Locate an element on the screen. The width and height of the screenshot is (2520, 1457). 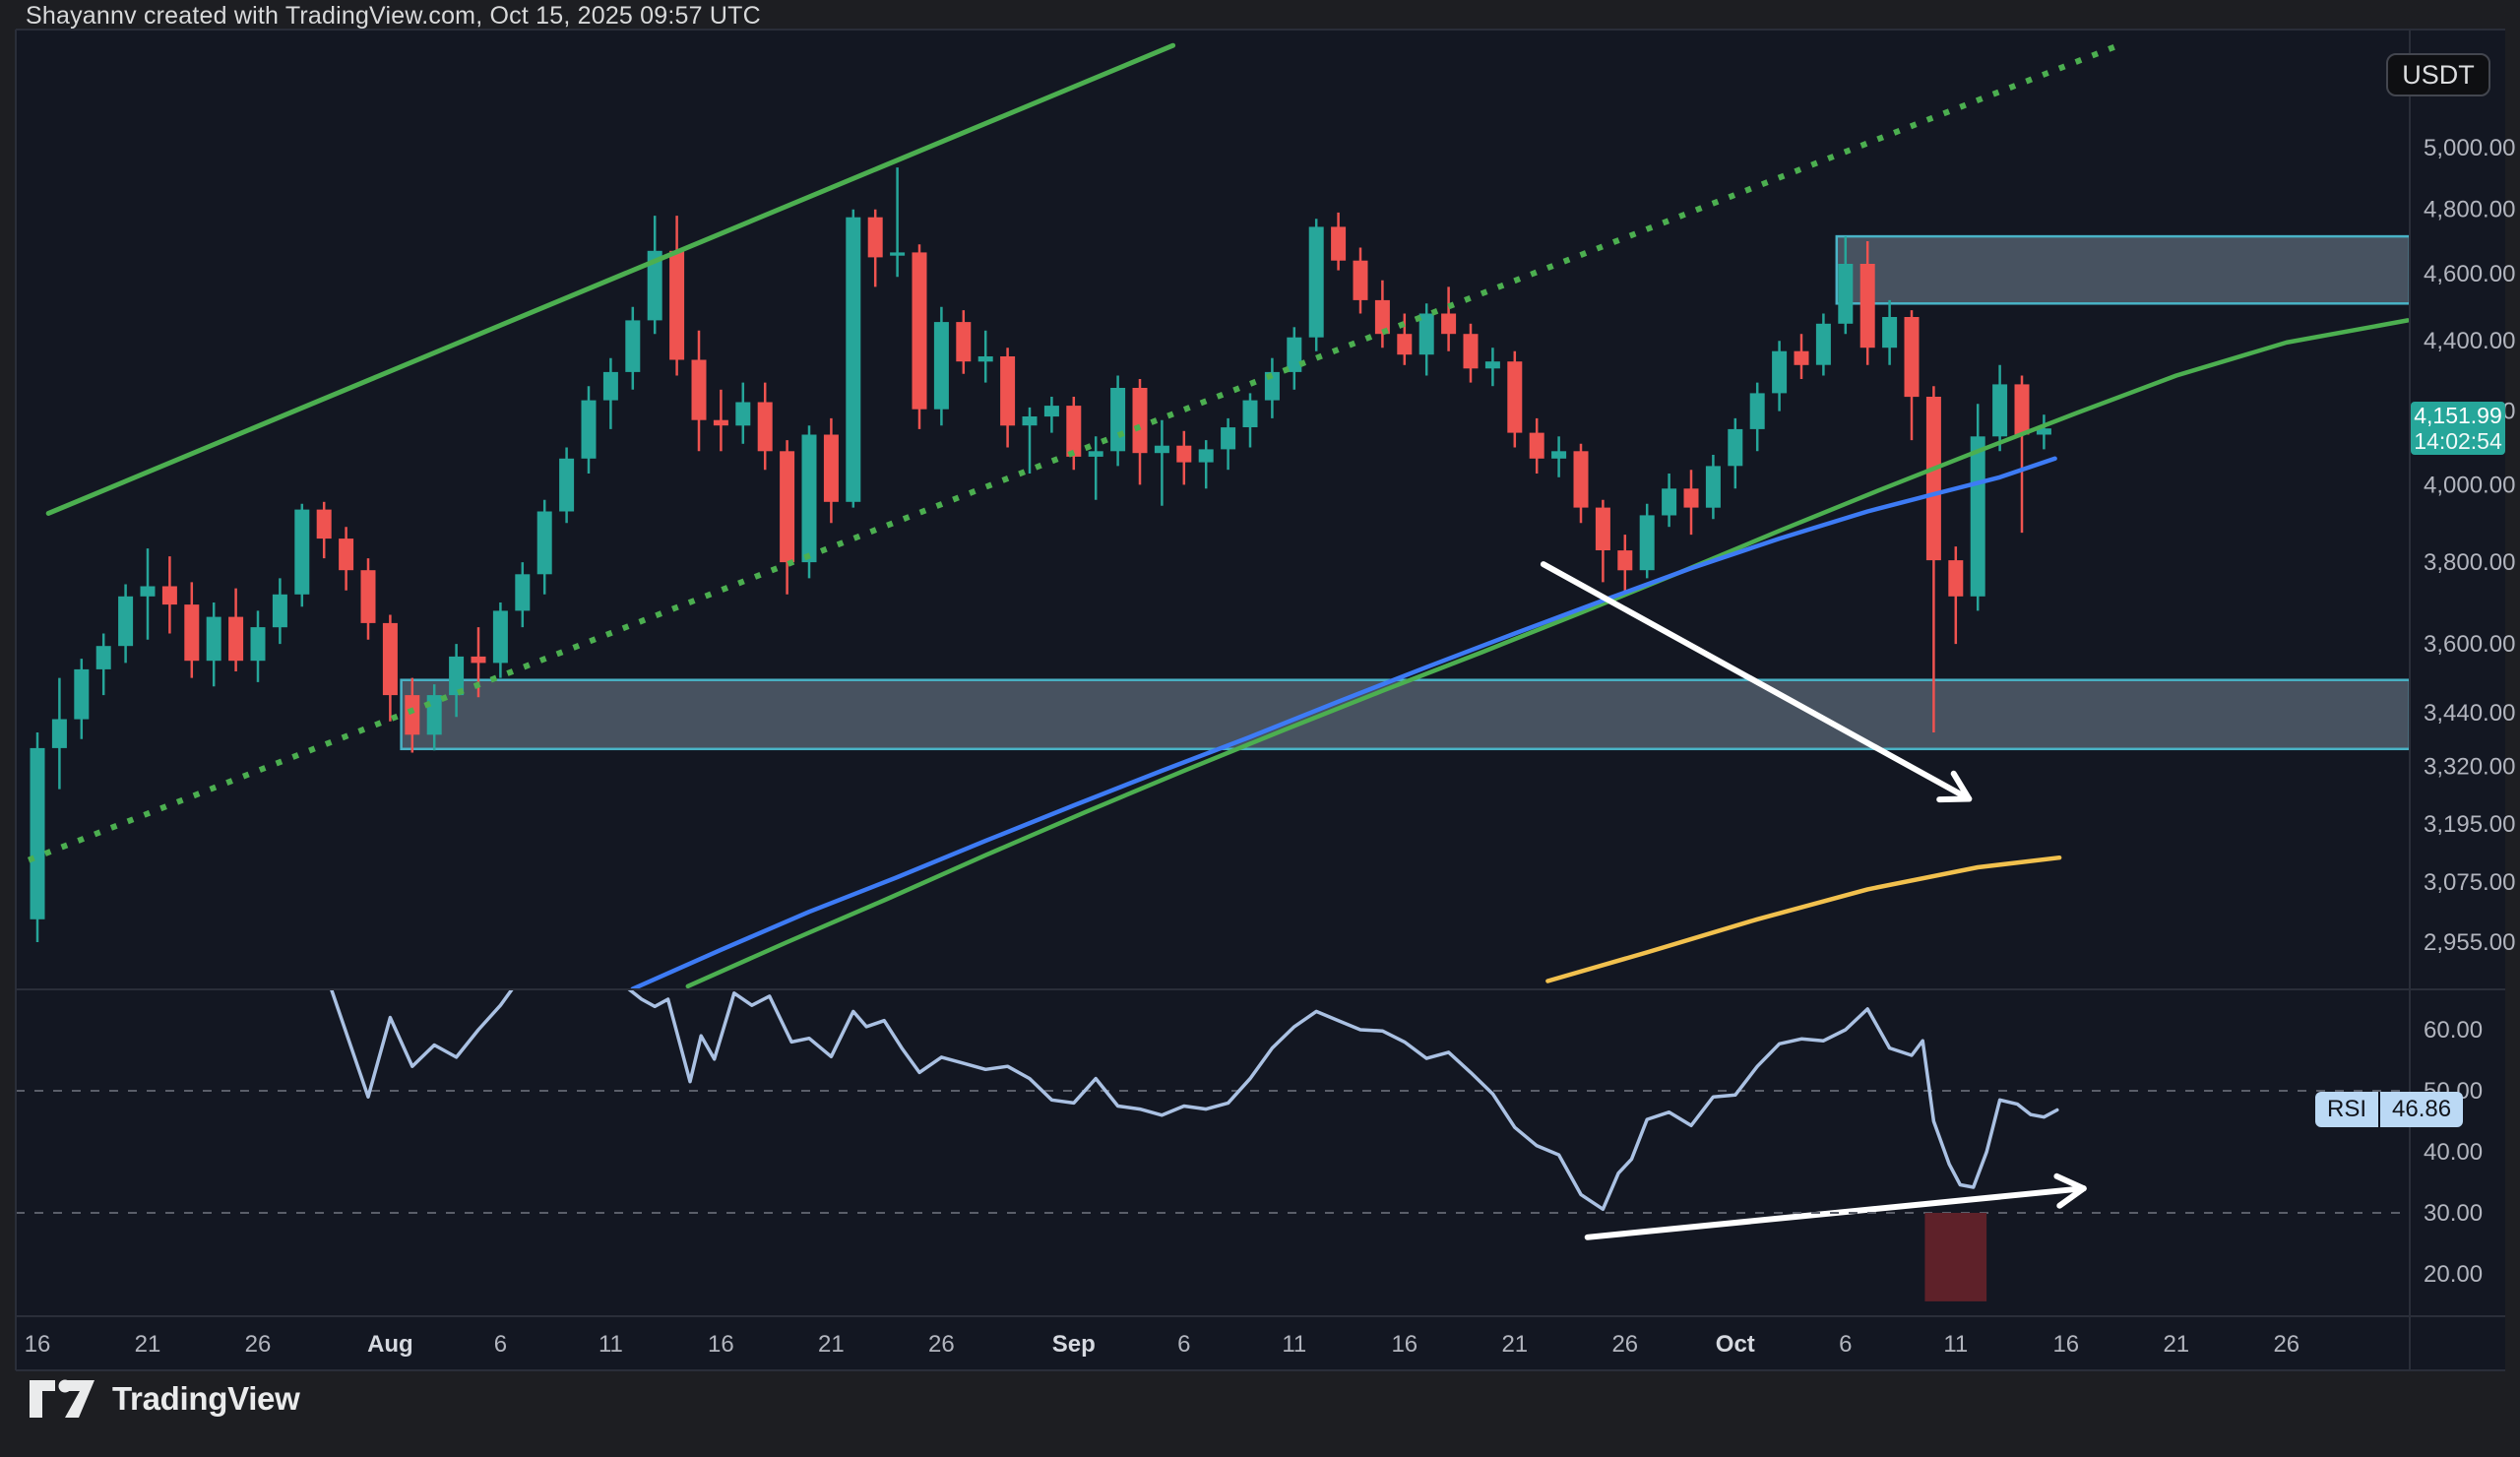
channel-upper-line is located at coordinates (610, 279).